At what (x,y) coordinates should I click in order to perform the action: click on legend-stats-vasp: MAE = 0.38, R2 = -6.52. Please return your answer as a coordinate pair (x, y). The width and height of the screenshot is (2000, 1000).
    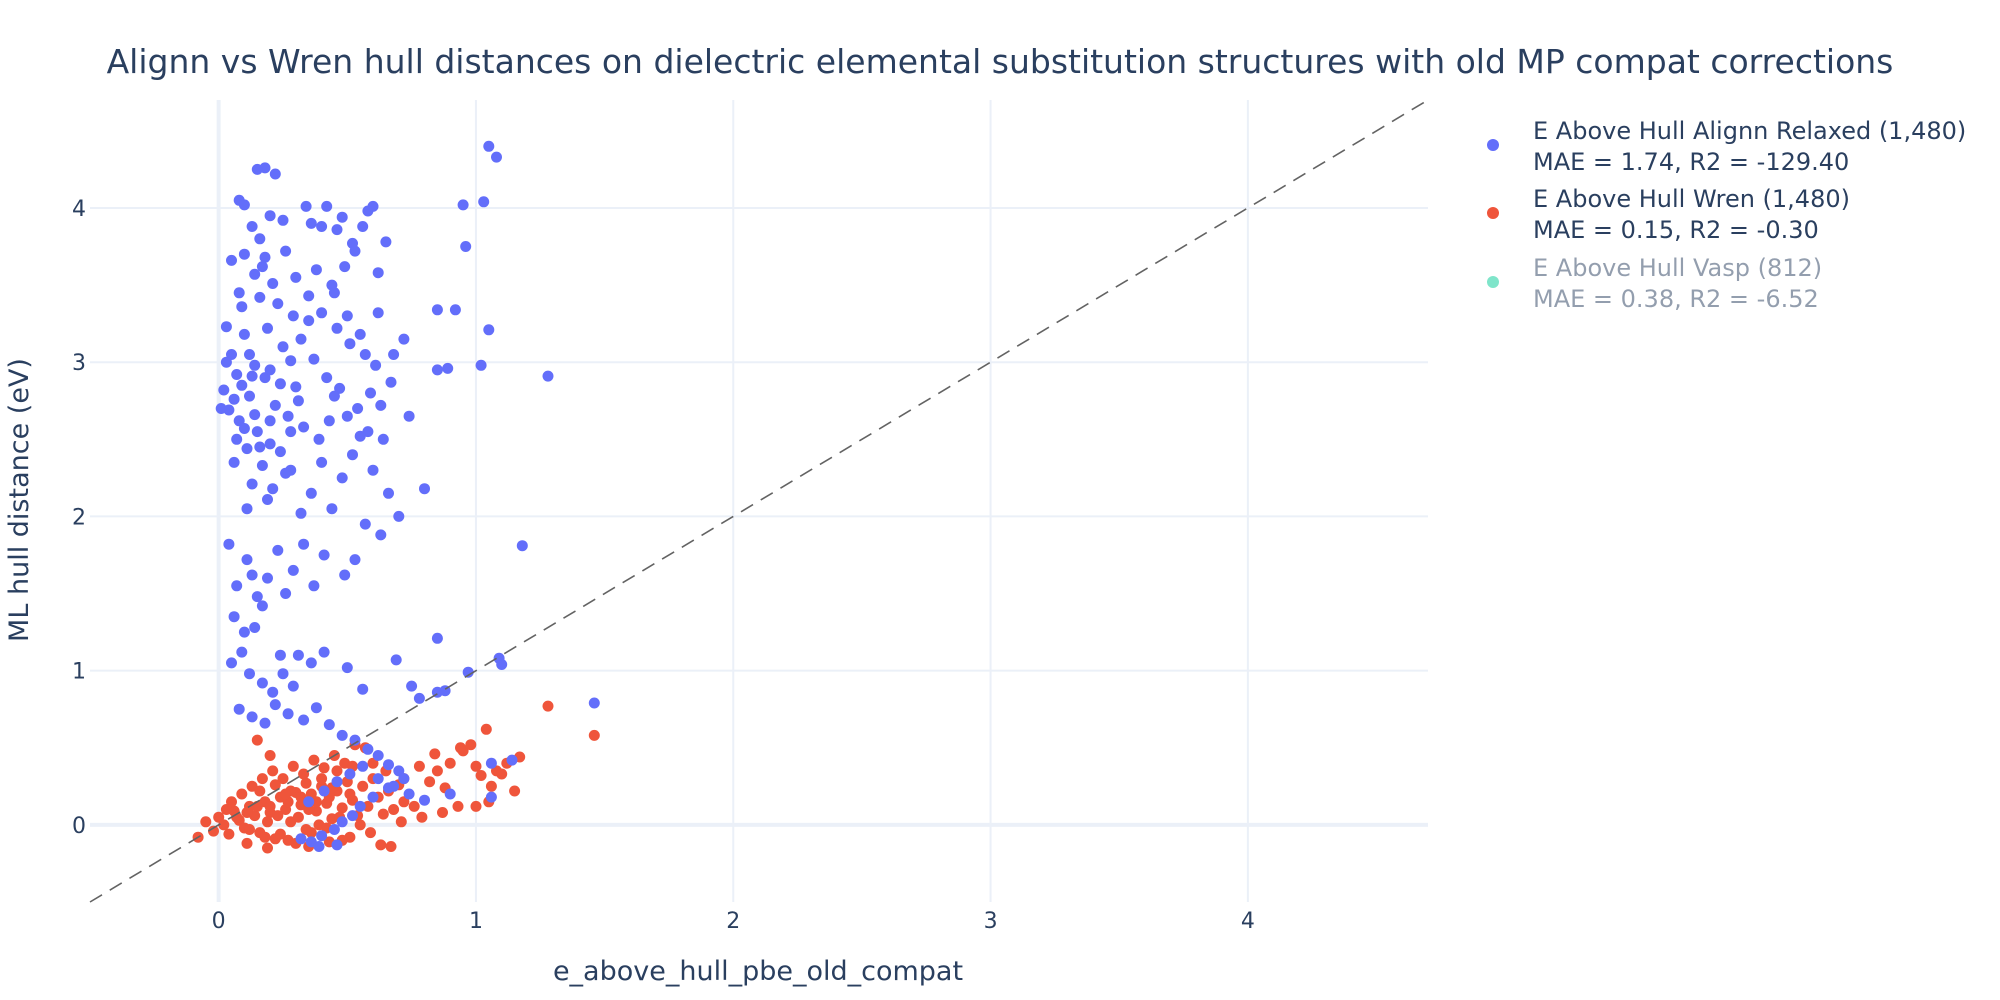
    Looking at the image, I should click on (1676, 299).